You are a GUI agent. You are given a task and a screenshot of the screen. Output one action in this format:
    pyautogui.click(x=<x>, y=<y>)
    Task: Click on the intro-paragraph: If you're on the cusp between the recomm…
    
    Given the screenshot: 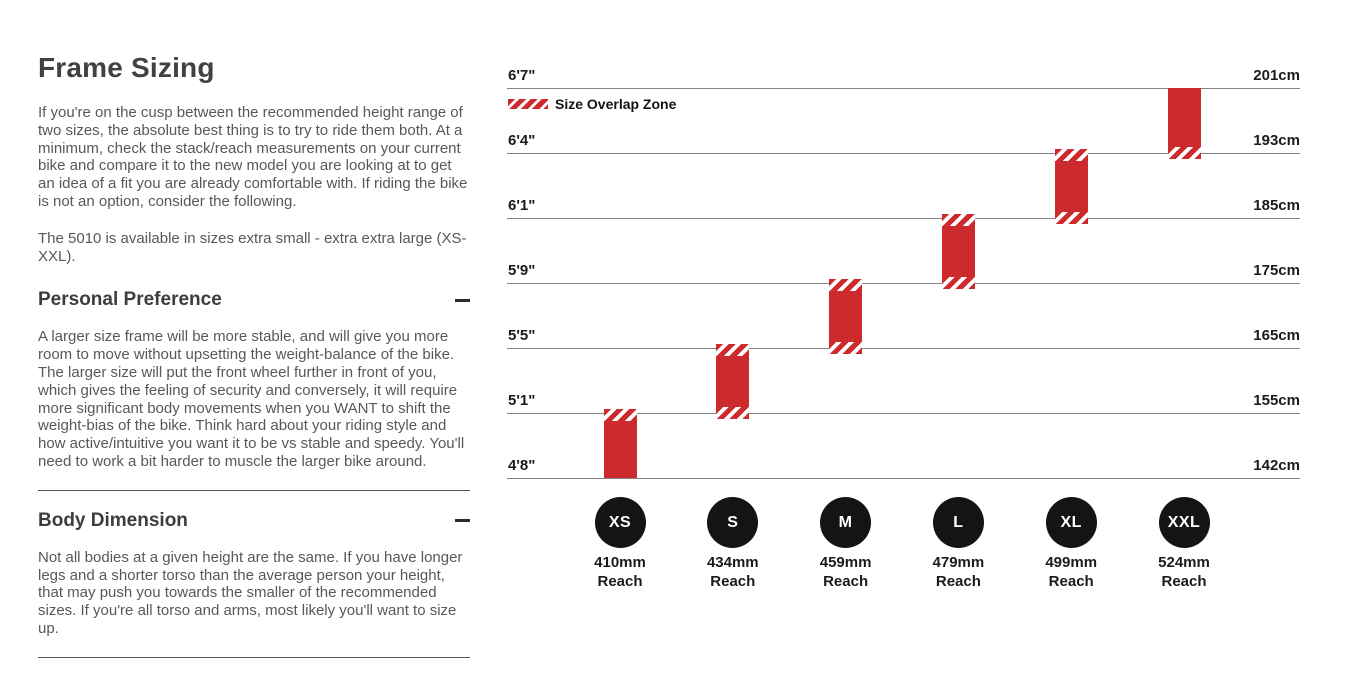 What is the action you would take?
    pyautogui.click(x=253, y=157)
    